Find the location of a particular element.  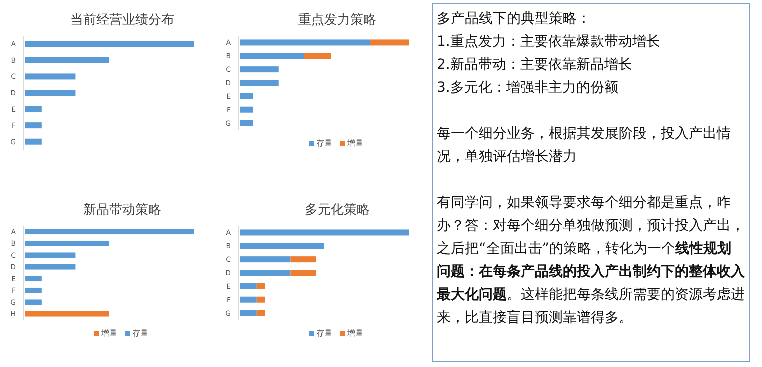

text: 1.重点发力：主要依靠爆款带动增长 is located at coordinates (548, 42).